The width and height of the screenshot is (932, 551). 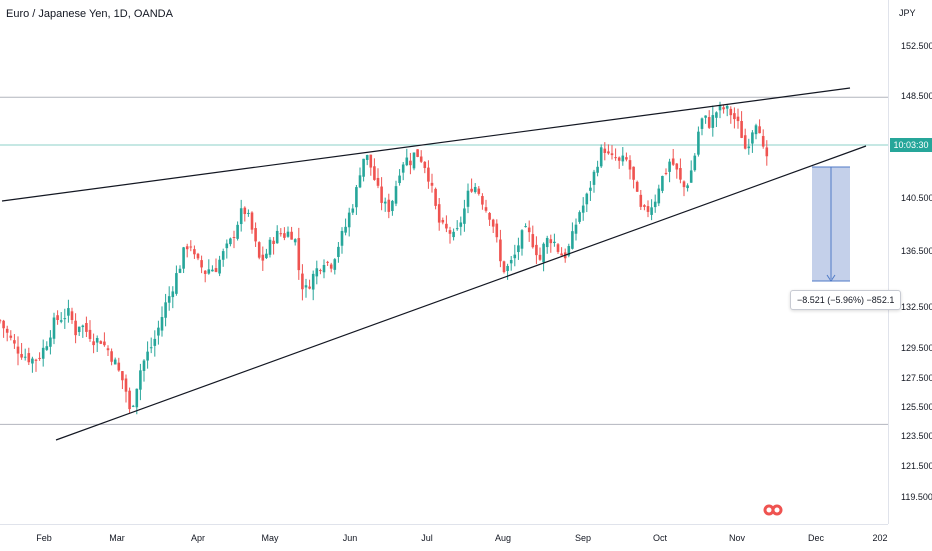 What do you see at coordinates (773, 510) in the screenshot?
I see `tradingview-logo-icon` at bounding box center [773, 510].